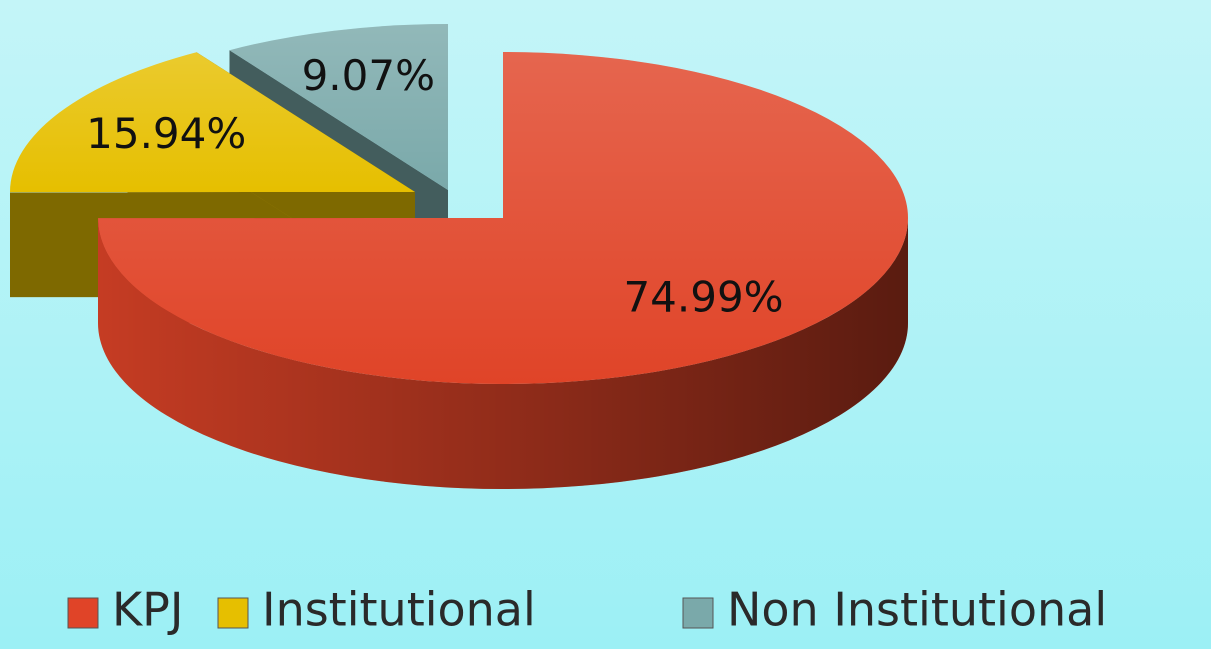 Image resolution: width=1211 pixels, height=649 pixels. Describe the element at coordinates (368, 75) in the screenshot. I see `data-label: 9.07%` at that location.